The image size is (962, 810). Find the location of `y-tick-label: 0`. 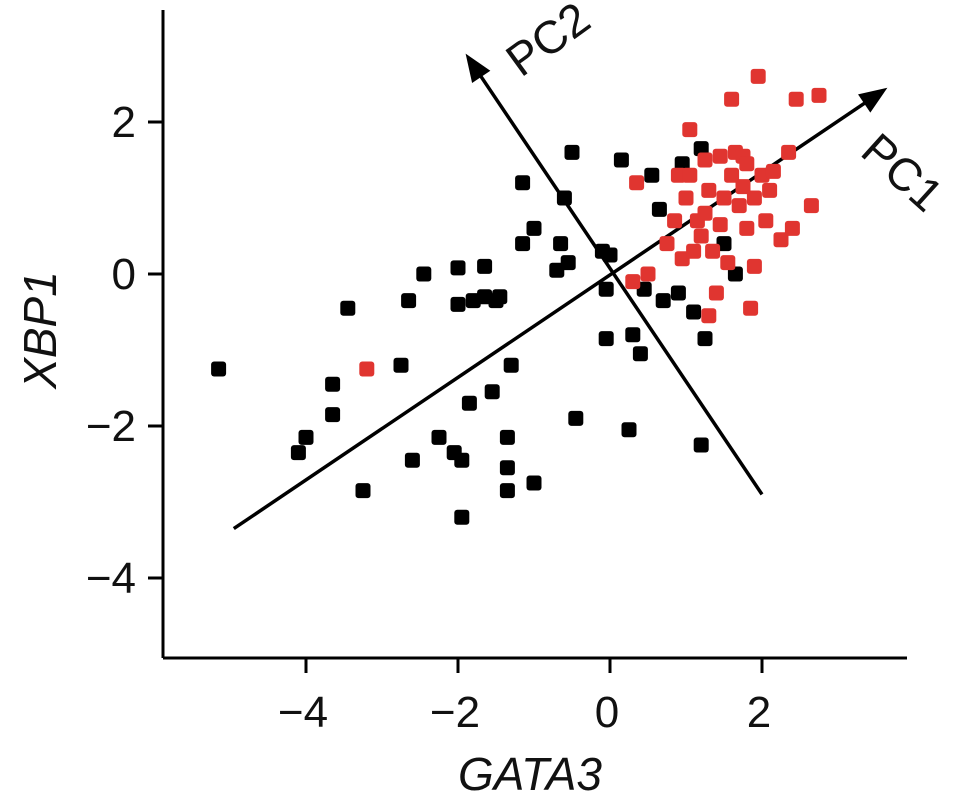

y-tick-label: 0 is located at coordinates (124, 274).